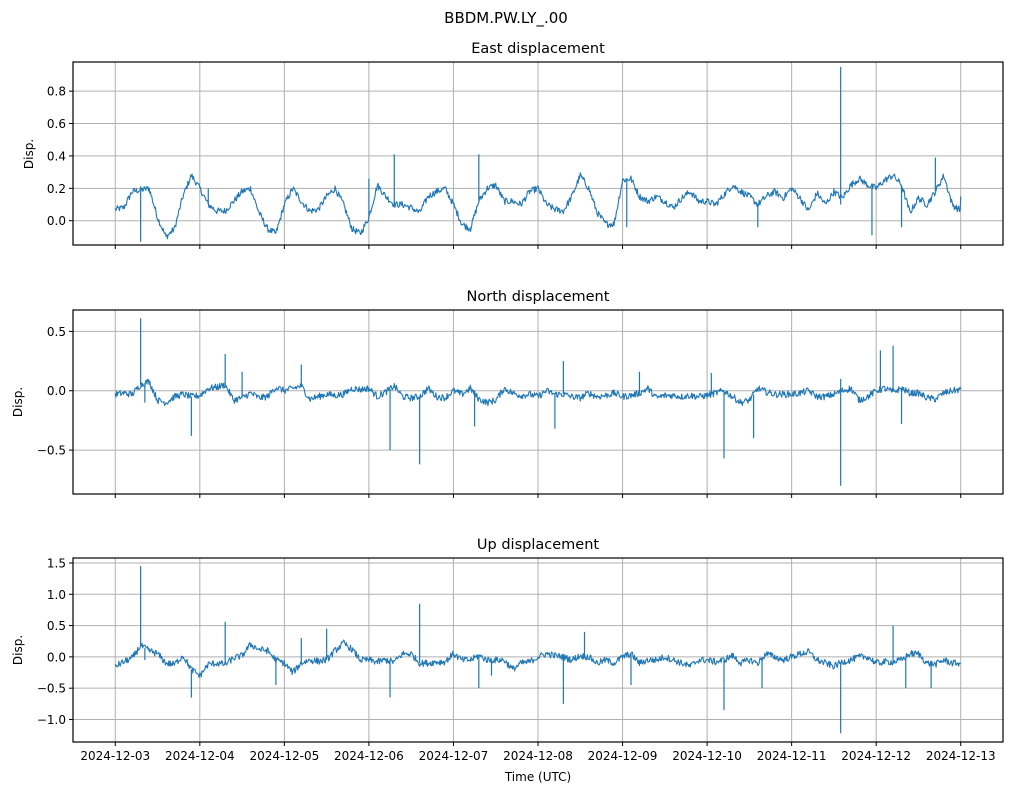 This screenshot has width=1012, height=795. What do you see at coordinates (51, 689) in the screenshot?
I see `up-y-tick-label: −0.5` at bounding box center [51, 689].